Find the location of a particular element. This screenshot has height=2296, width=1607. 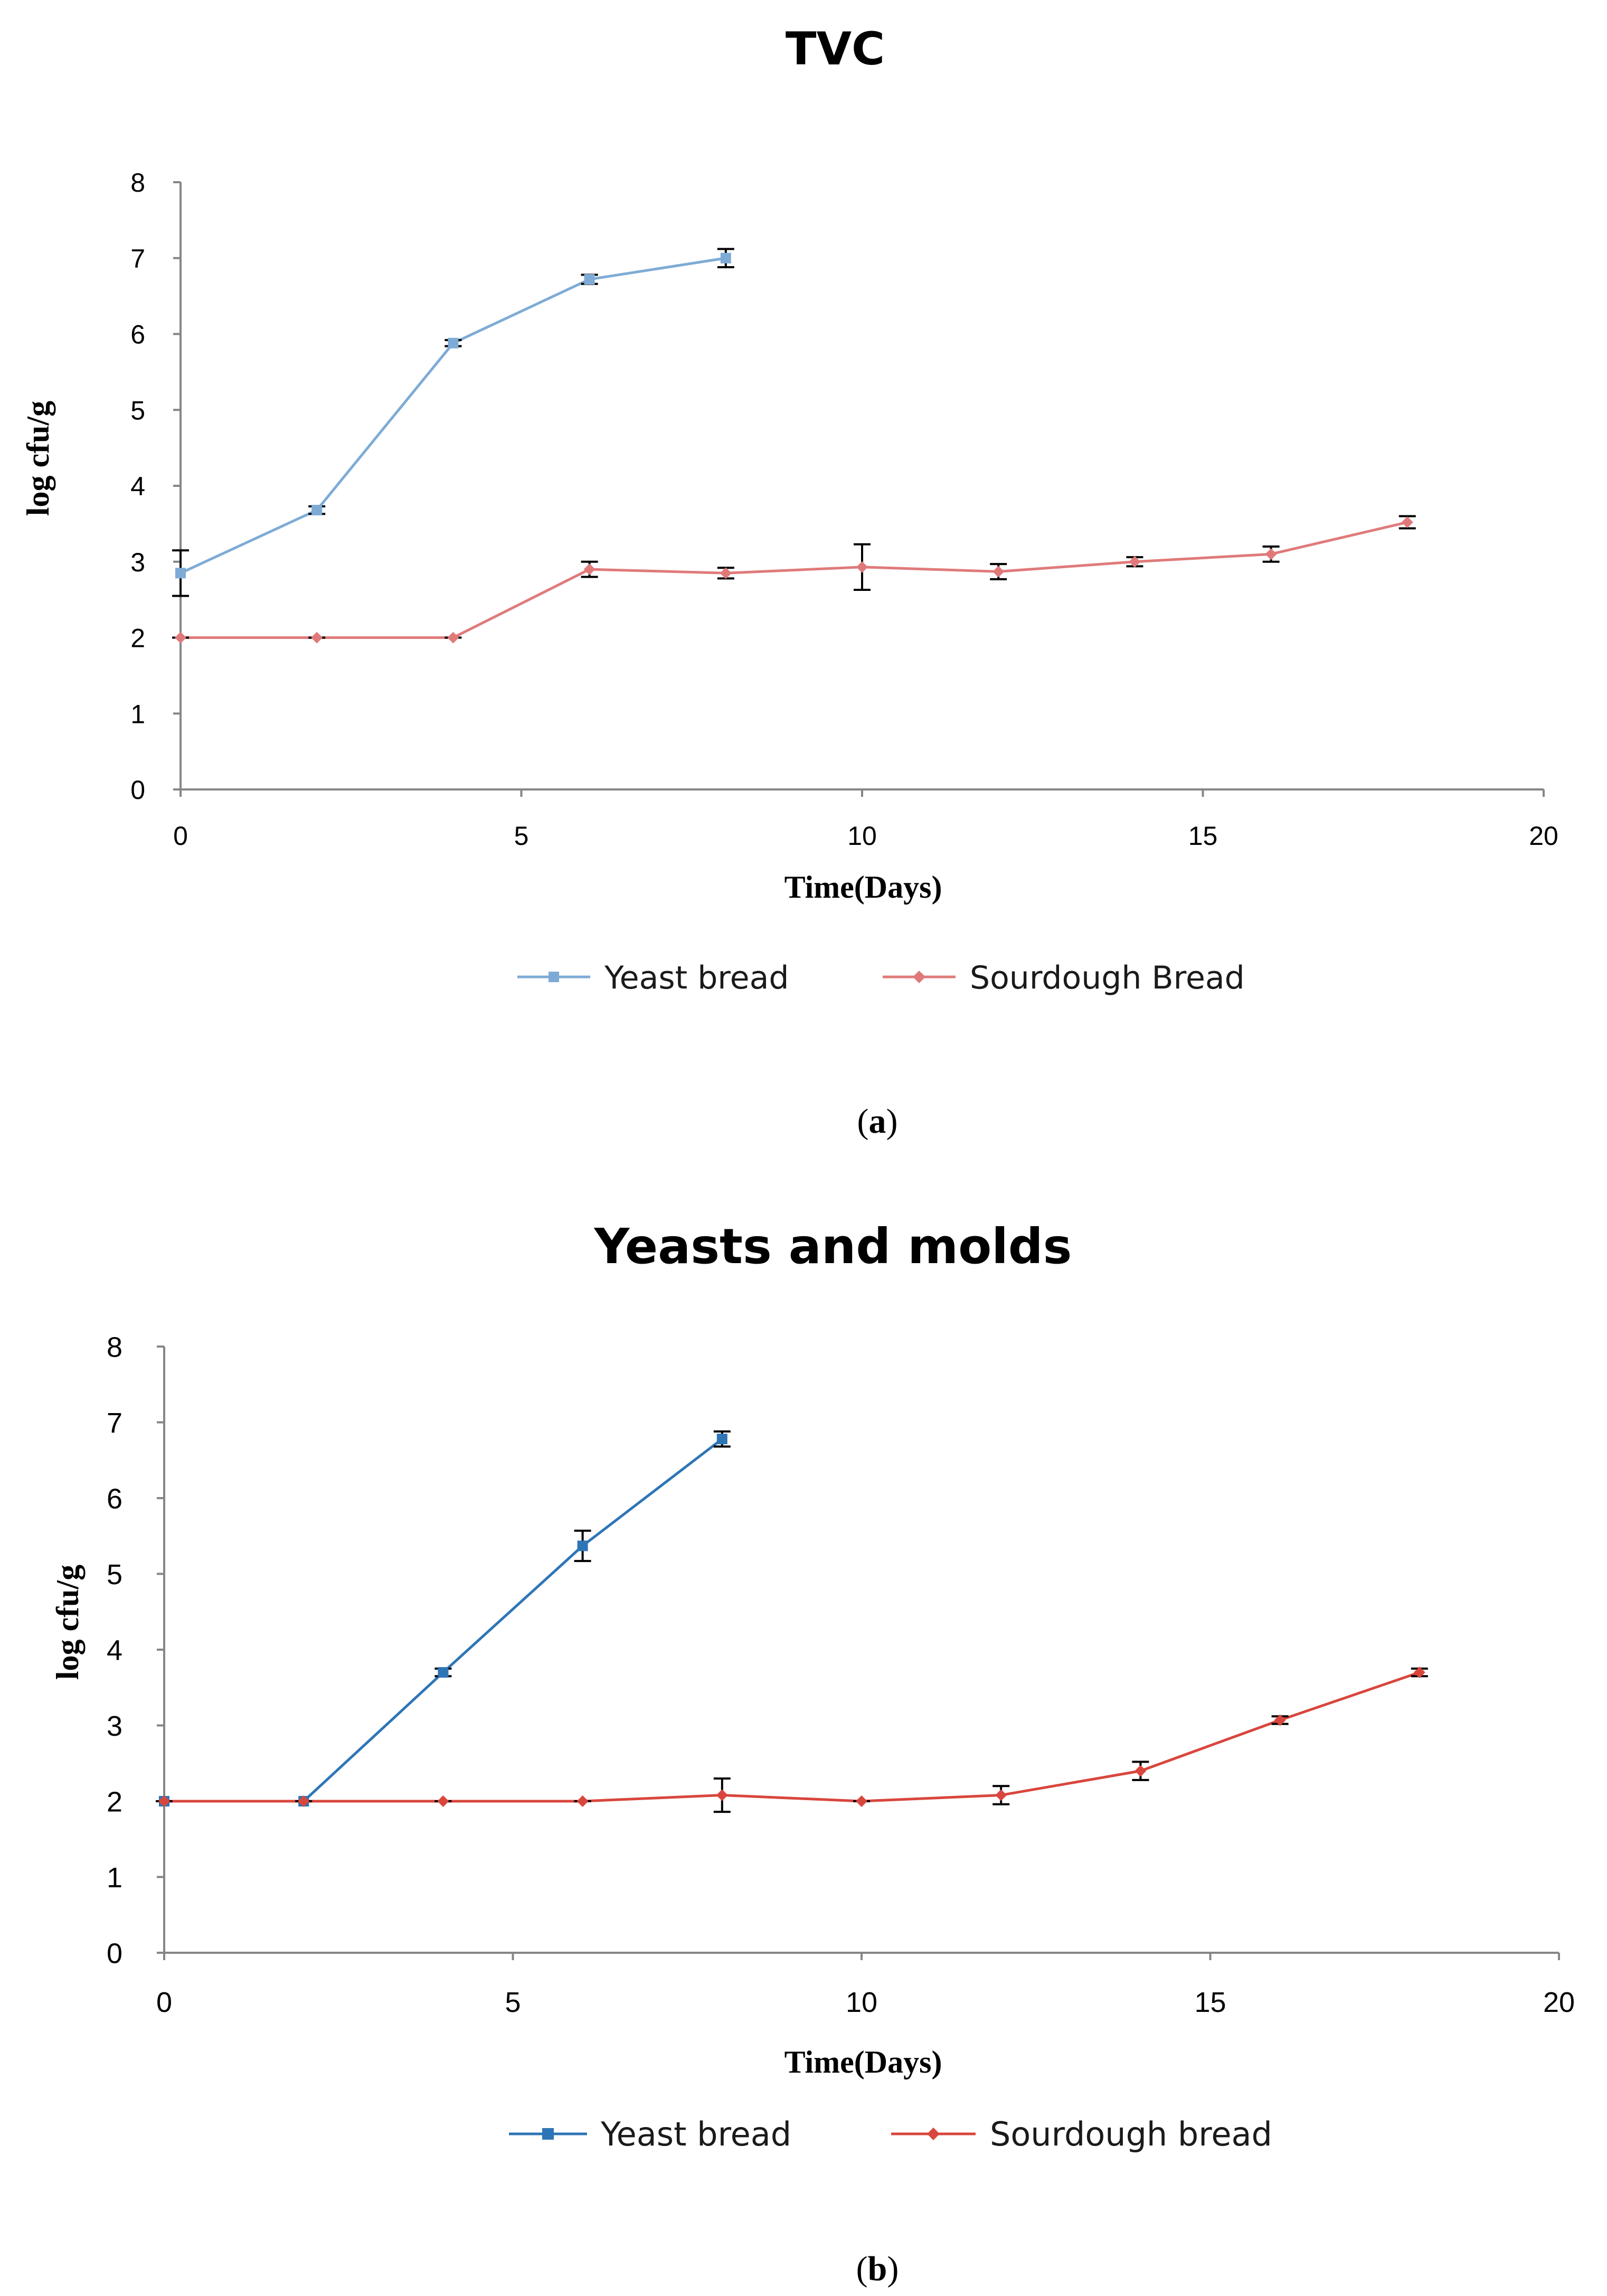

figure-caption-a: (a) is located at coordinates (877, 1122).